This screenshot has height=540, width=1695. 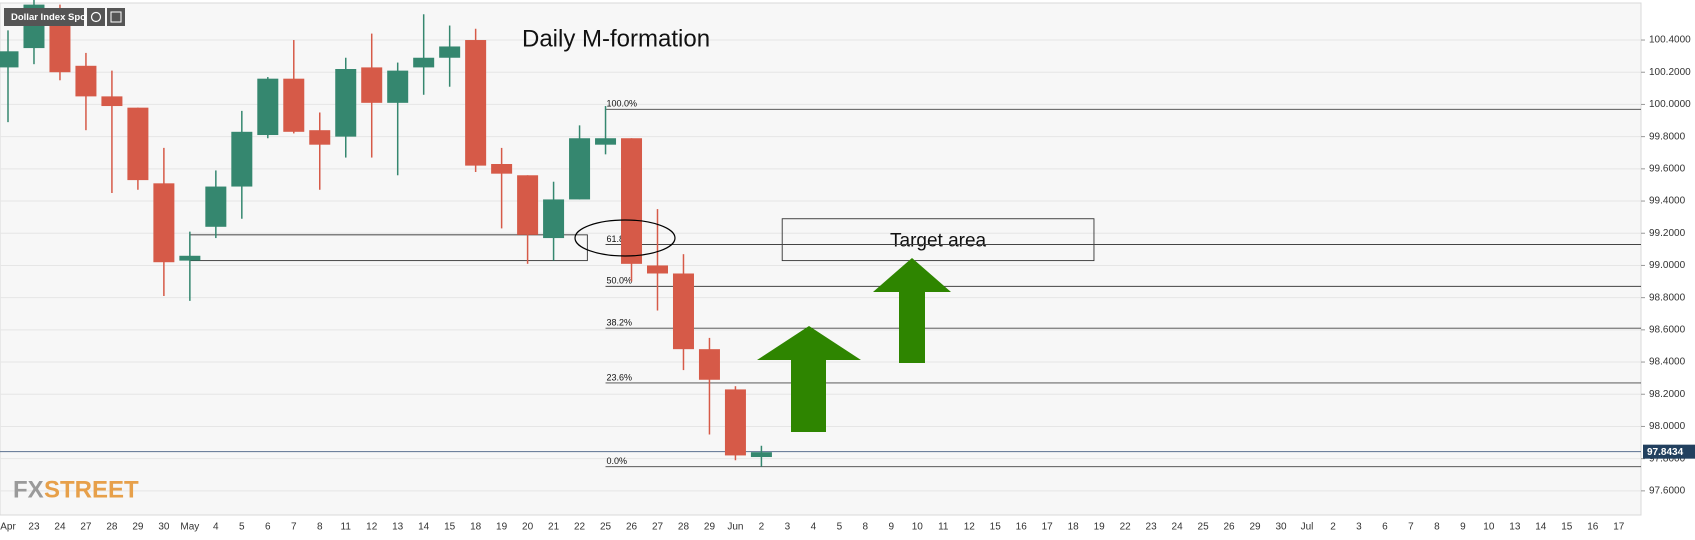 I want to click on x-tick-label: 10, so click(x=918, y=527).